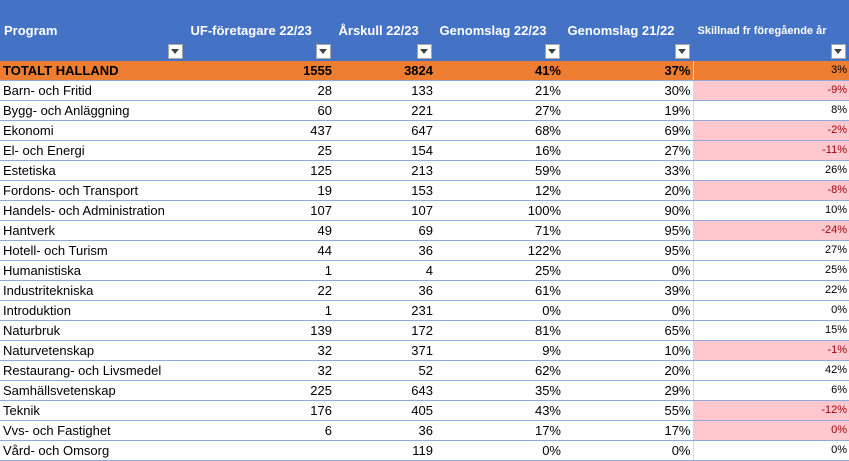 The width and height of the screenshot is (849, 461). What do you see at coordinates (384, 90) in the screenshot?
I see `cell-arskull: 133` at bounding box center [384, 90].